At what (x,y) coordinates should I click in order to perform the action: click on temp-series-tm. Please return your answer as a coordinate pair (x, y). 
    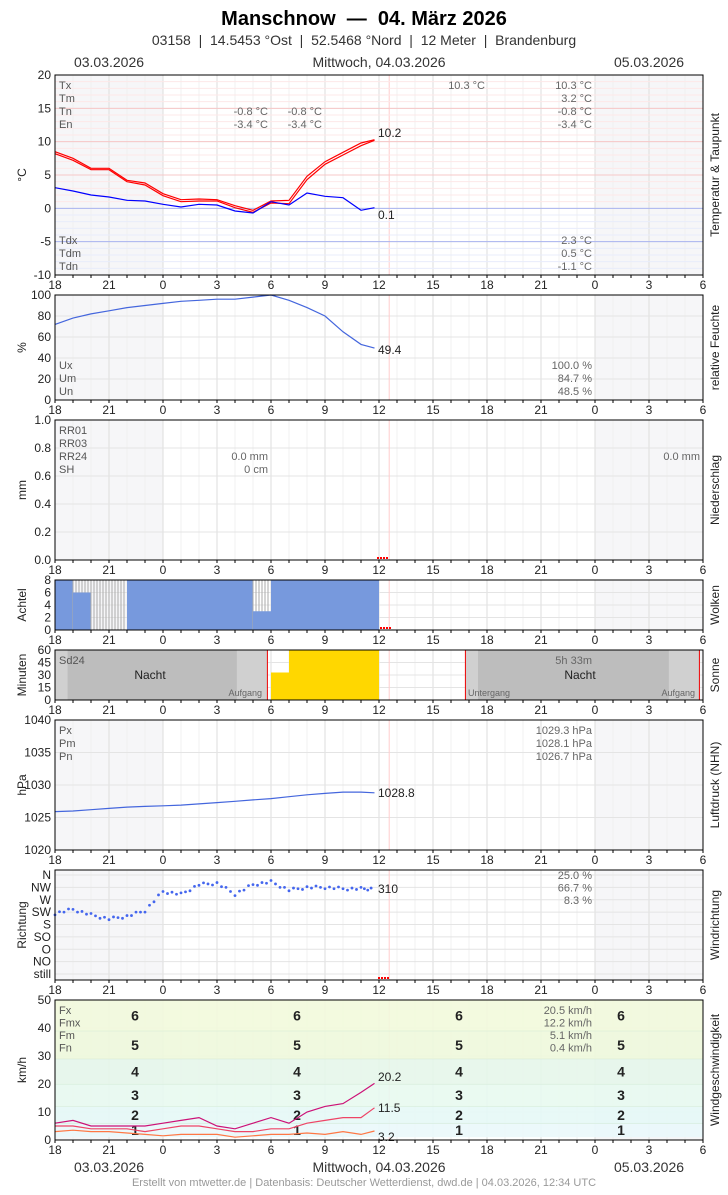
    Looking at the image, I should click on (214, 176).